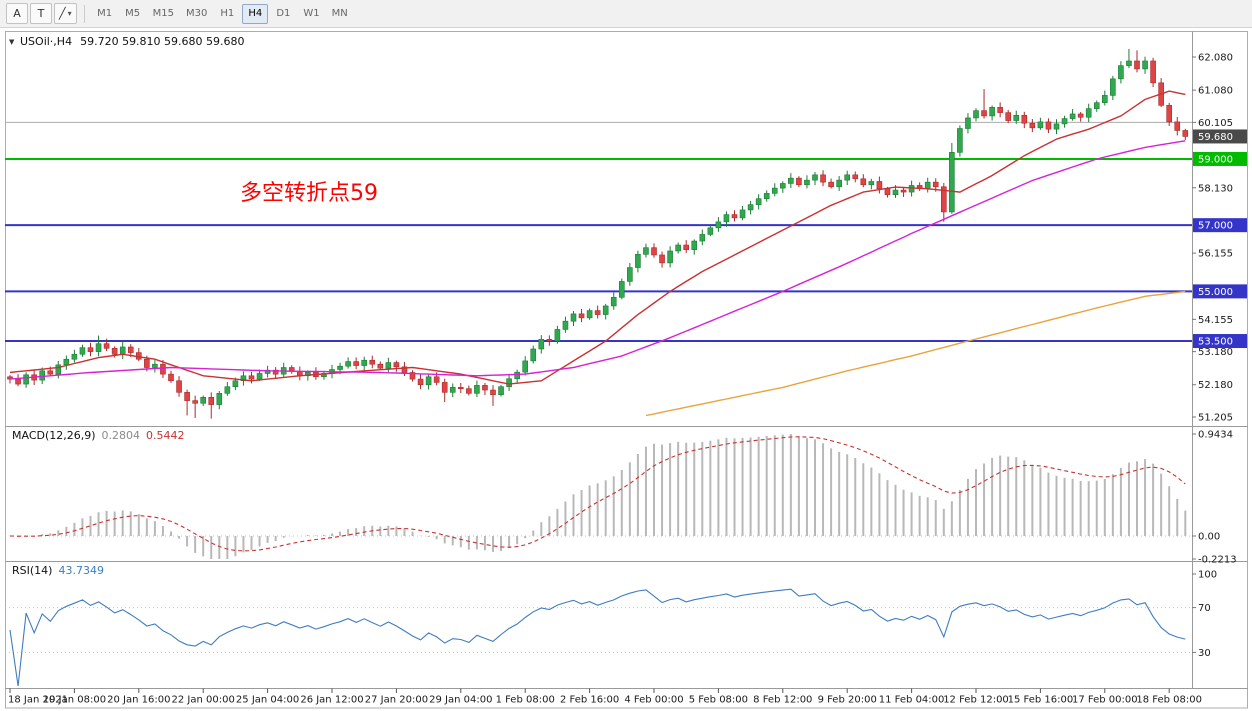  I want to click on chart-header-ohlc: 59.720 59.810 59.680 59.680, so click(162, 41).